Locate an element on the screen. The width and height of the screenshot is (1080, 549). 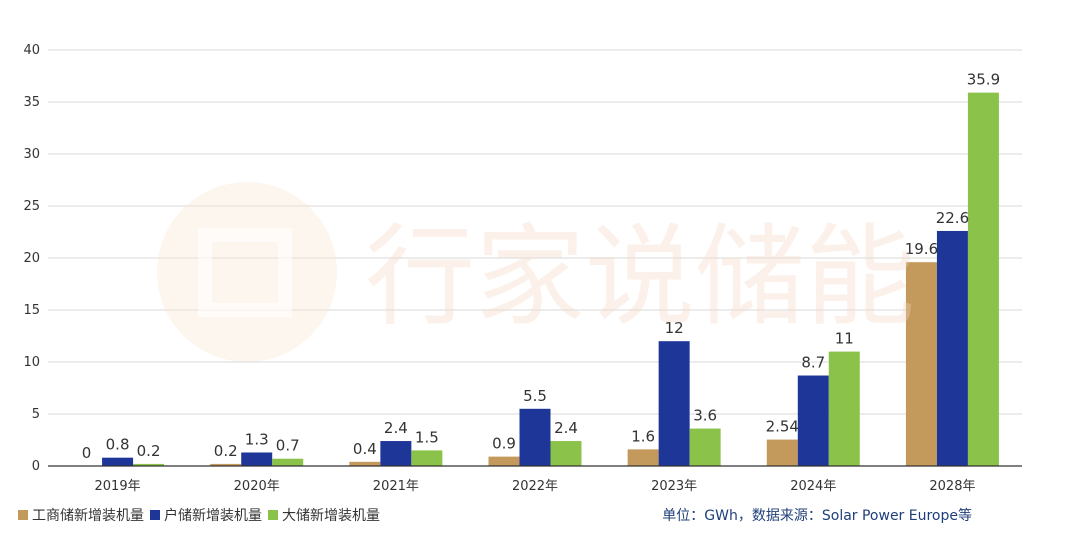
y-tick-label: 10 is located at coordinates (31, 362).